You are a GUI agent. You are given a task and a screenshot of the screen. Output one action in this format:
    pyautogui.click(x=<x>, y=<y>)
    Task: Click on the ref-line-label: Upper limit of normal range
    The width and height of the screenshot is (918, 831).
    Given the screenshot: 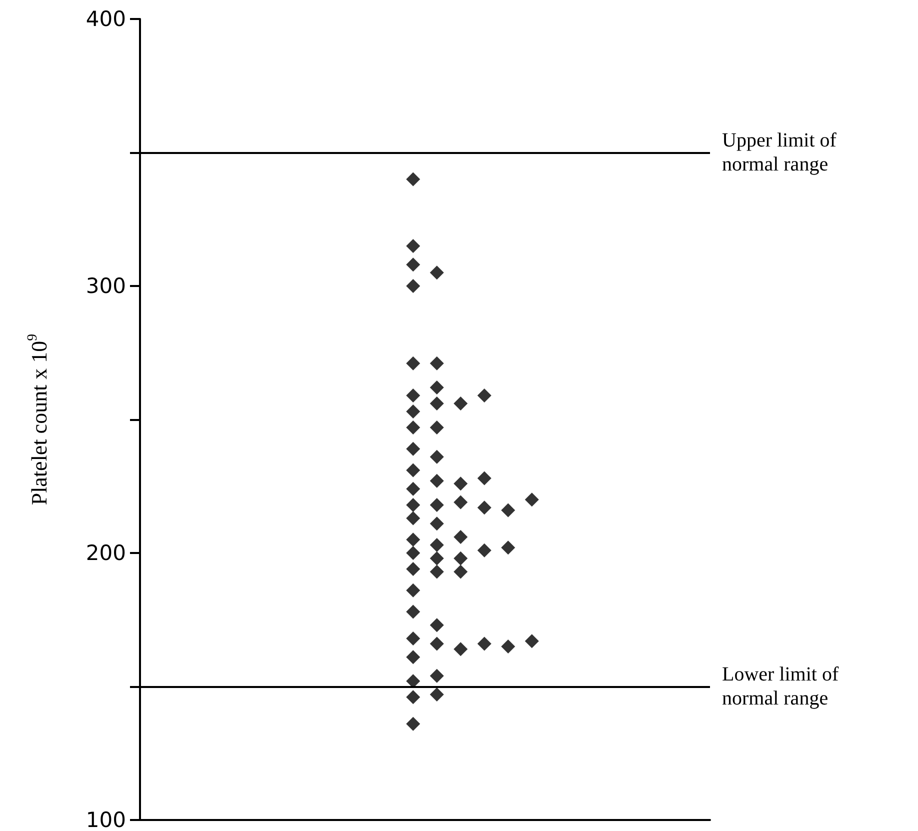 What is the action you would take?
    pyautogui.click(x=779, y=153)
    